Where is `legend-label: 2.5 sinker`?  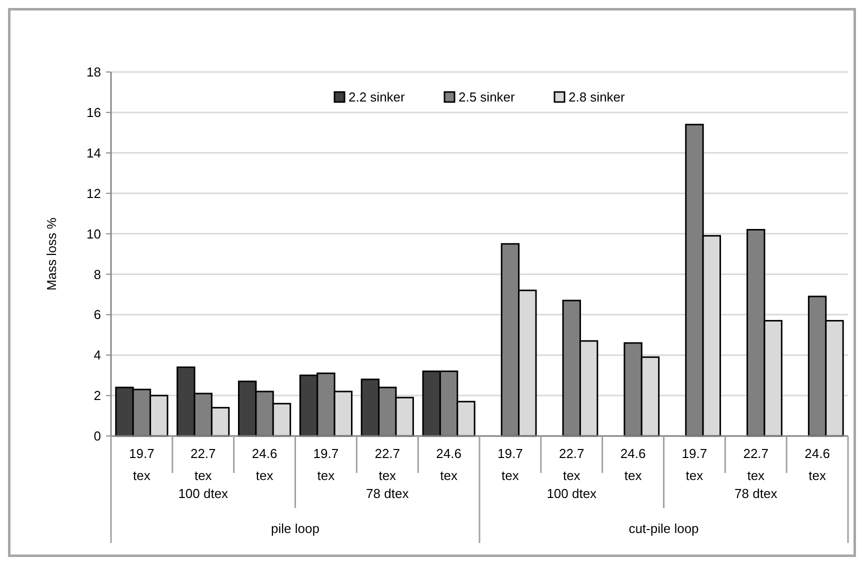 legend-label: 2.5 sinker is located at coordinates (487, 97).